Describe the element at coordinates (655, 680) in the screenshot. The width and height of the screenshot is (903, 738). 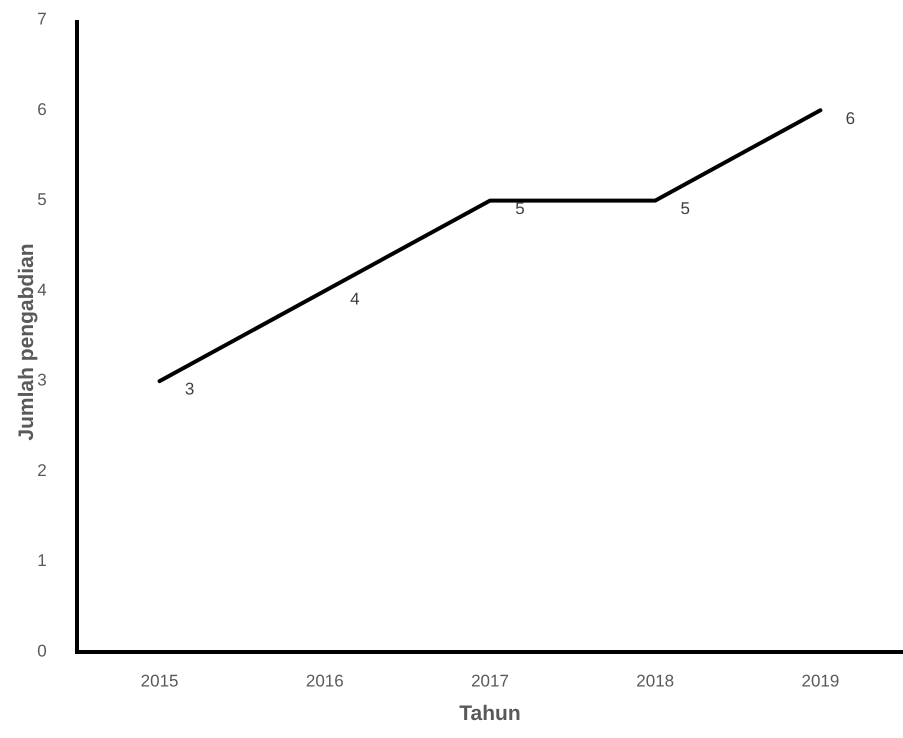
I see `x-tick-label: 2018` at that location.